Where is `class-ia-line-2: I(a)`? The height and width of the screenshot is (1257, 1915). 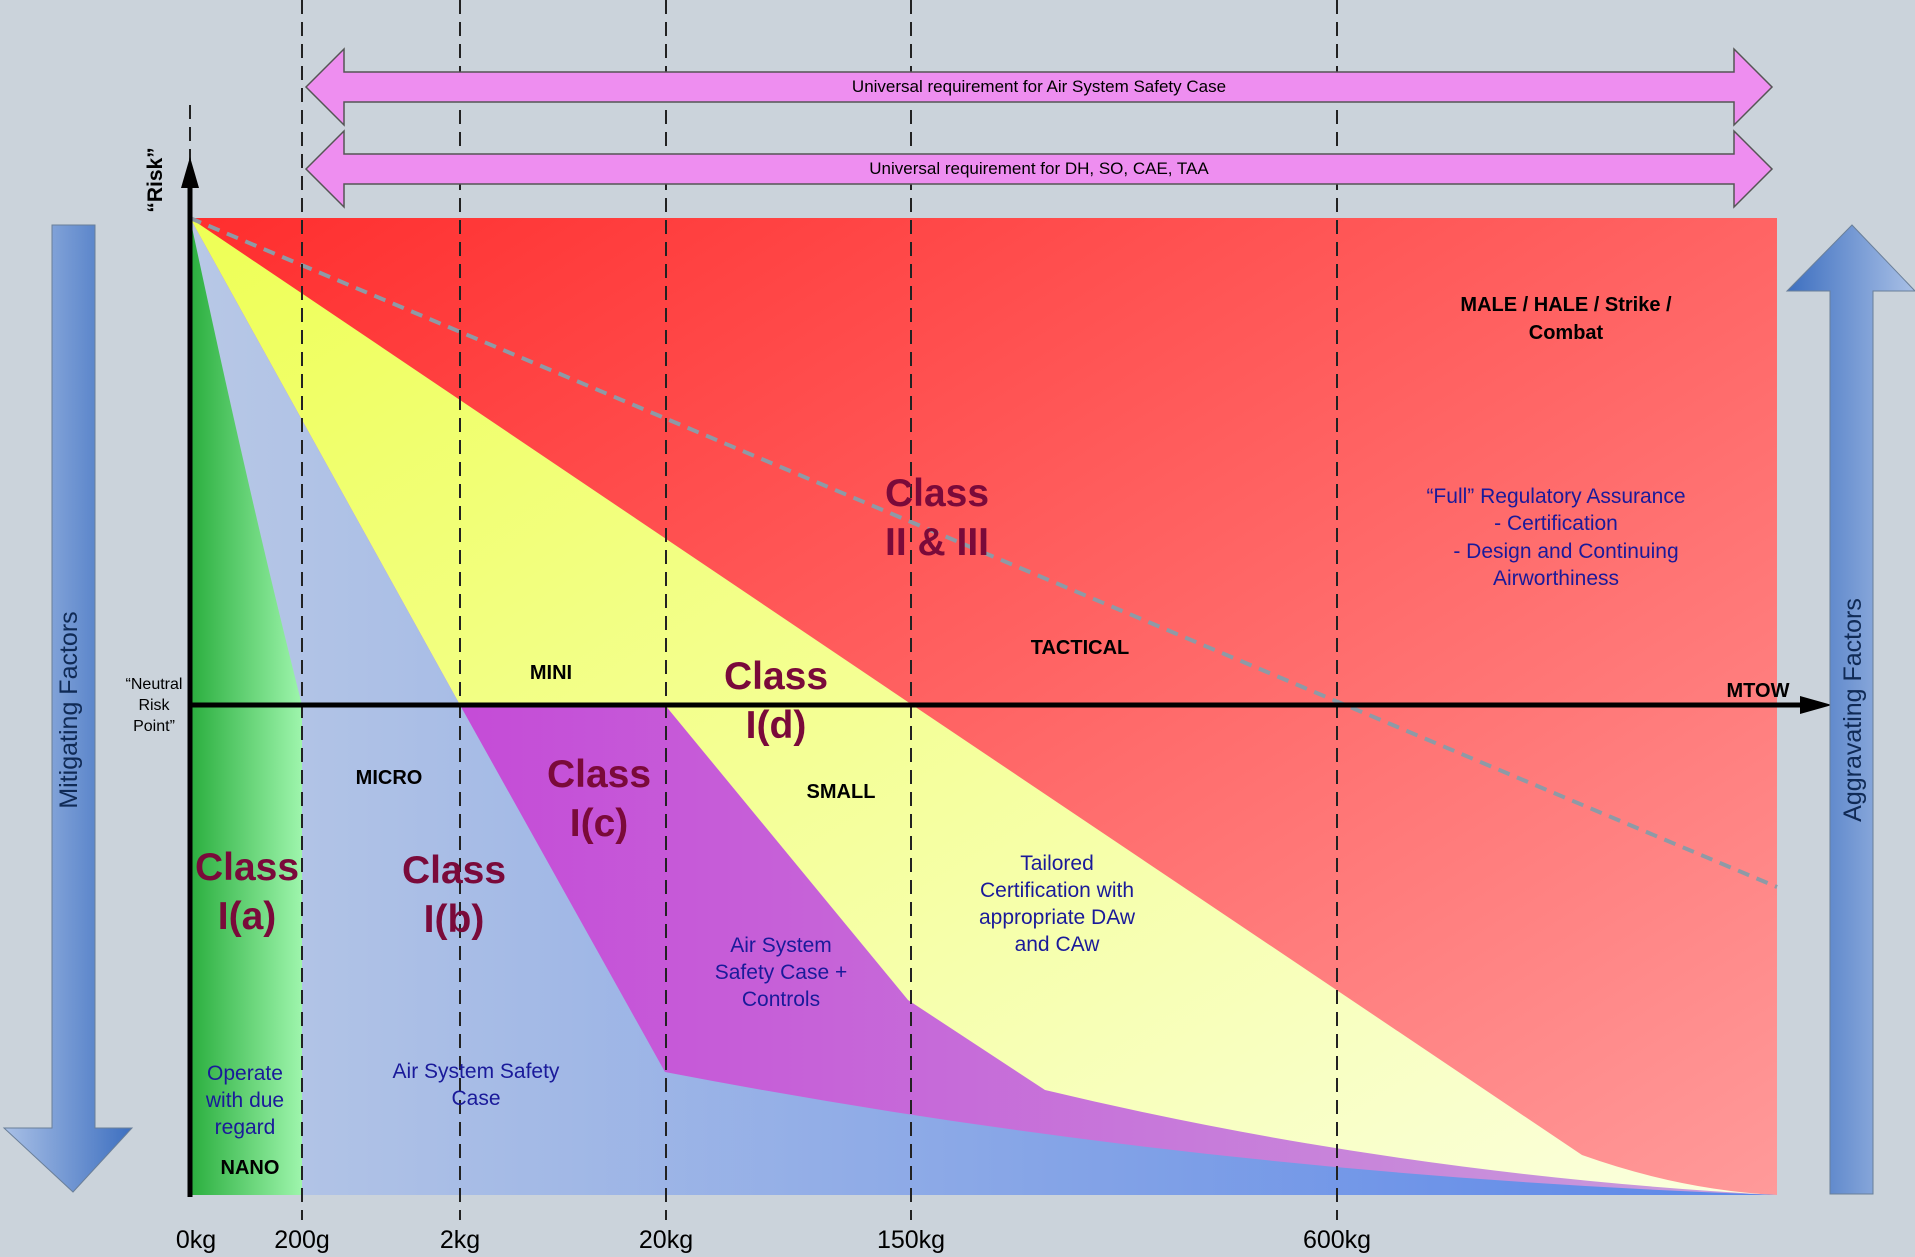
class-ia-line-2: I(a) is located at coordinates (247, 916).